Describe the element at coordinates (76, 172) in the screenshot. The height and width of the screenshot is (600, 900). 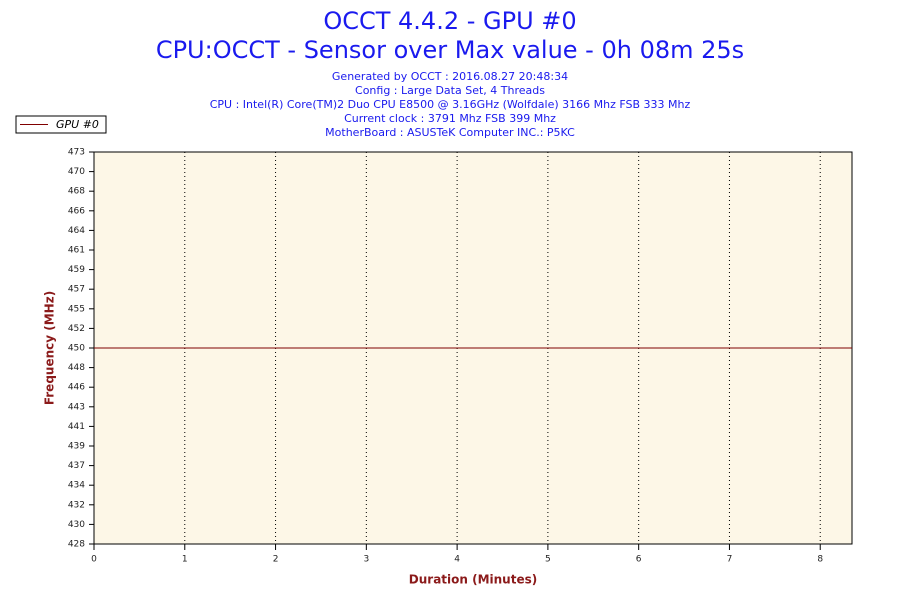
I see `y-tick-label: 470` at that location.